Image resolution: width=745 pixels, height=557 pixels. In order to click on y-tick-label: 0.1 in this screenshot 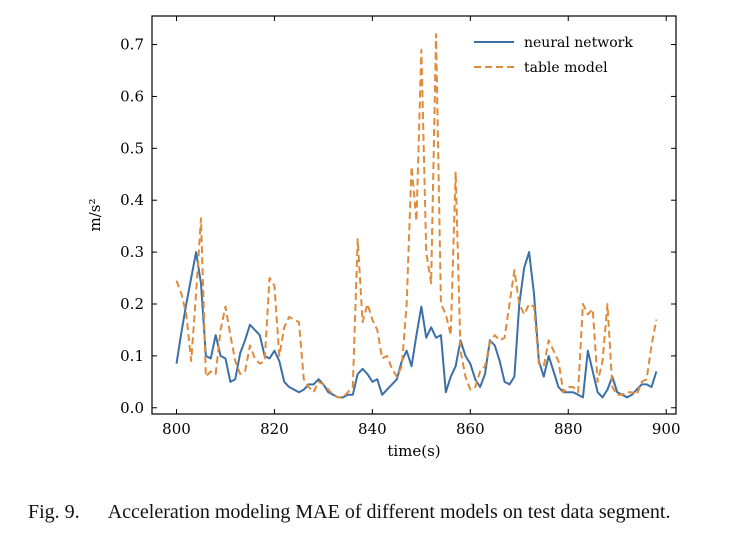, I will do `click(132, 356)`.